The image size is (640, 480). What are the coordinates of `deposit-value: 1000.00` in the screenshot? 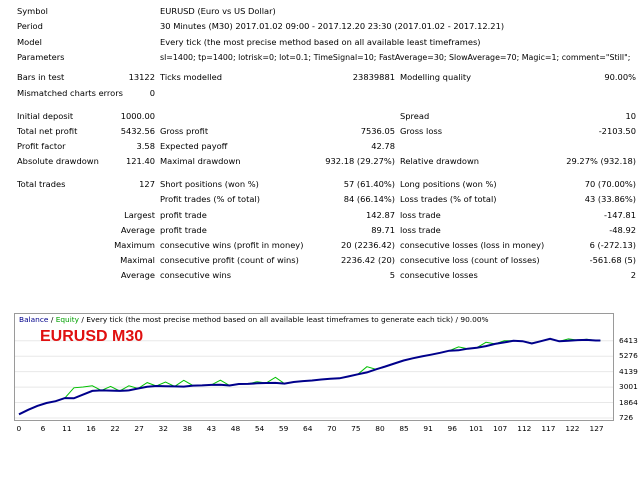 It's located at (137, 116).